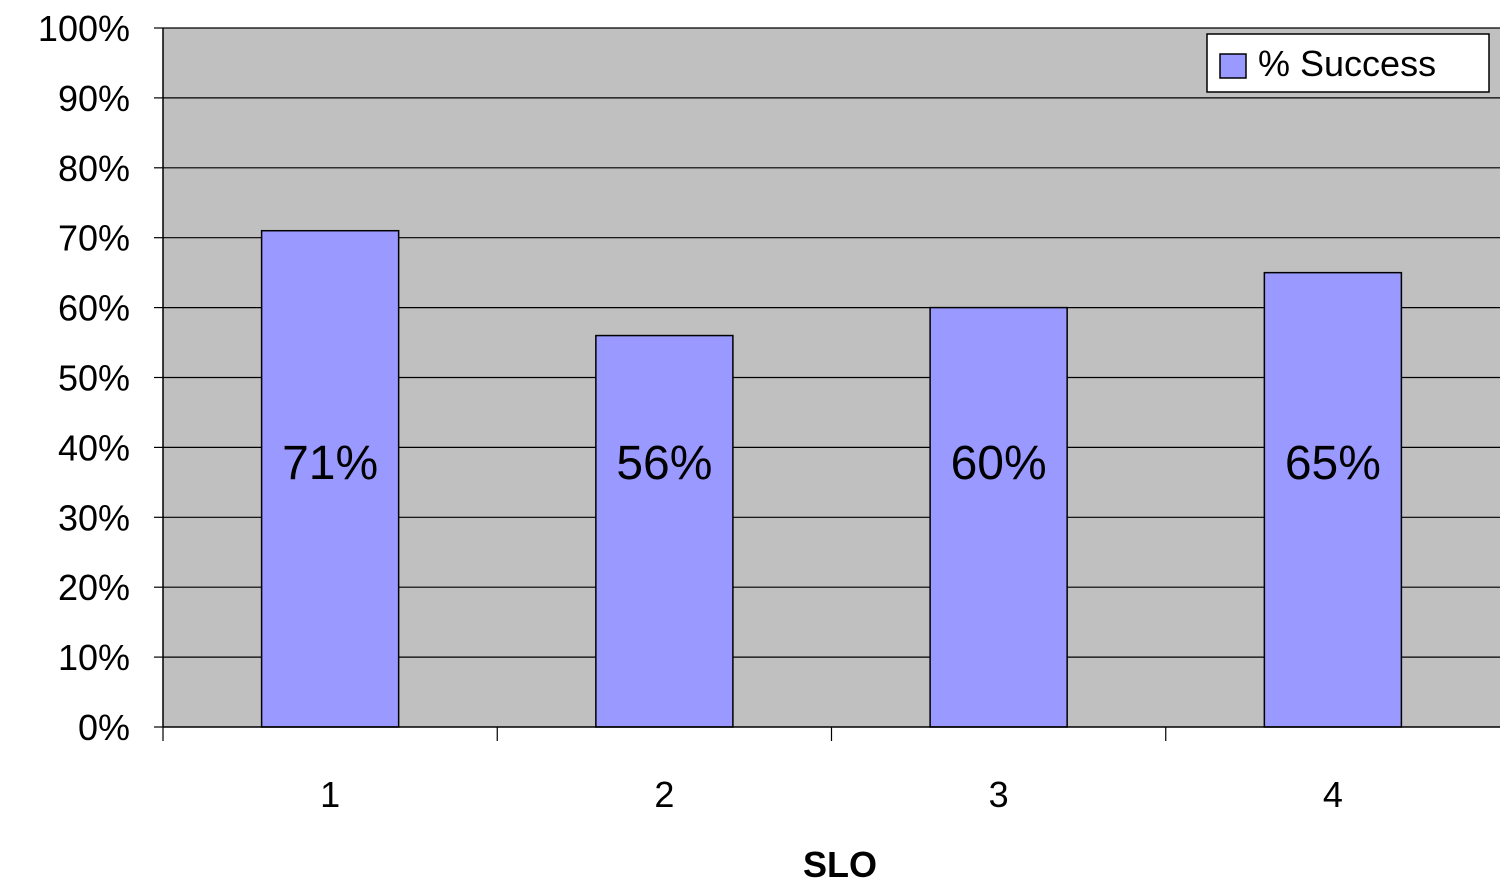 The image size is (1500, 889). What do you see at coordinates (831, 463) in the screenshot?
I see `data-labels: 71% 56% 60% 65%` at bounding box center [831, 463].